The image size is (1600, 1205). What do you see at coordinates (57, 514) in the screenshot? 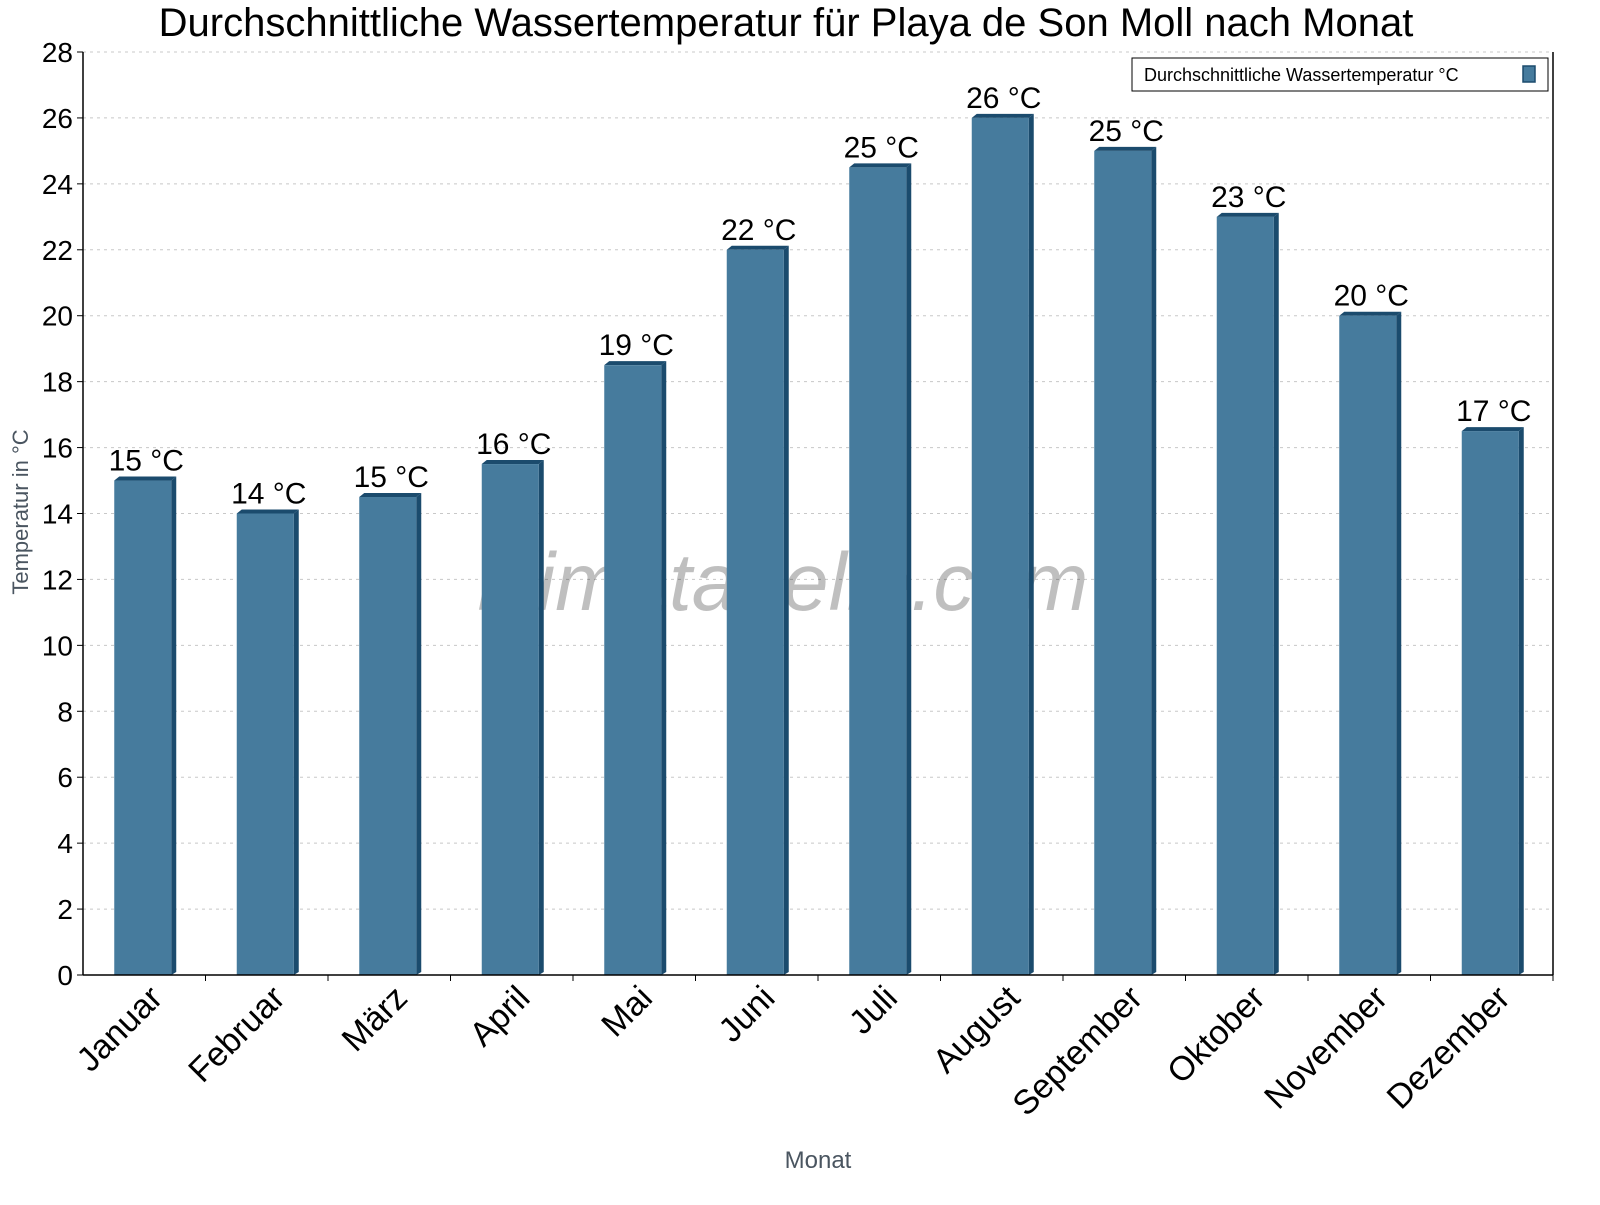
I see `y-tick-label: 14` at bounding box center [57, 514].